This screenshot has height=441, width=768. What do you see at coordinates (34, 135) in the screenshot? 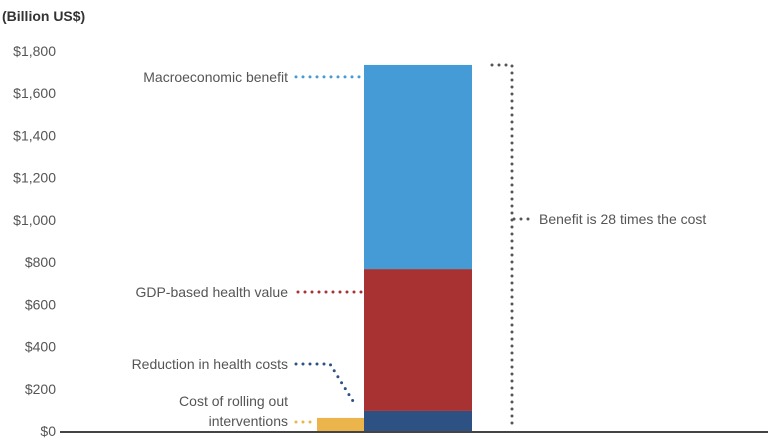
I see `y-tick-label: $1,400` at bounding box center [34, 135].